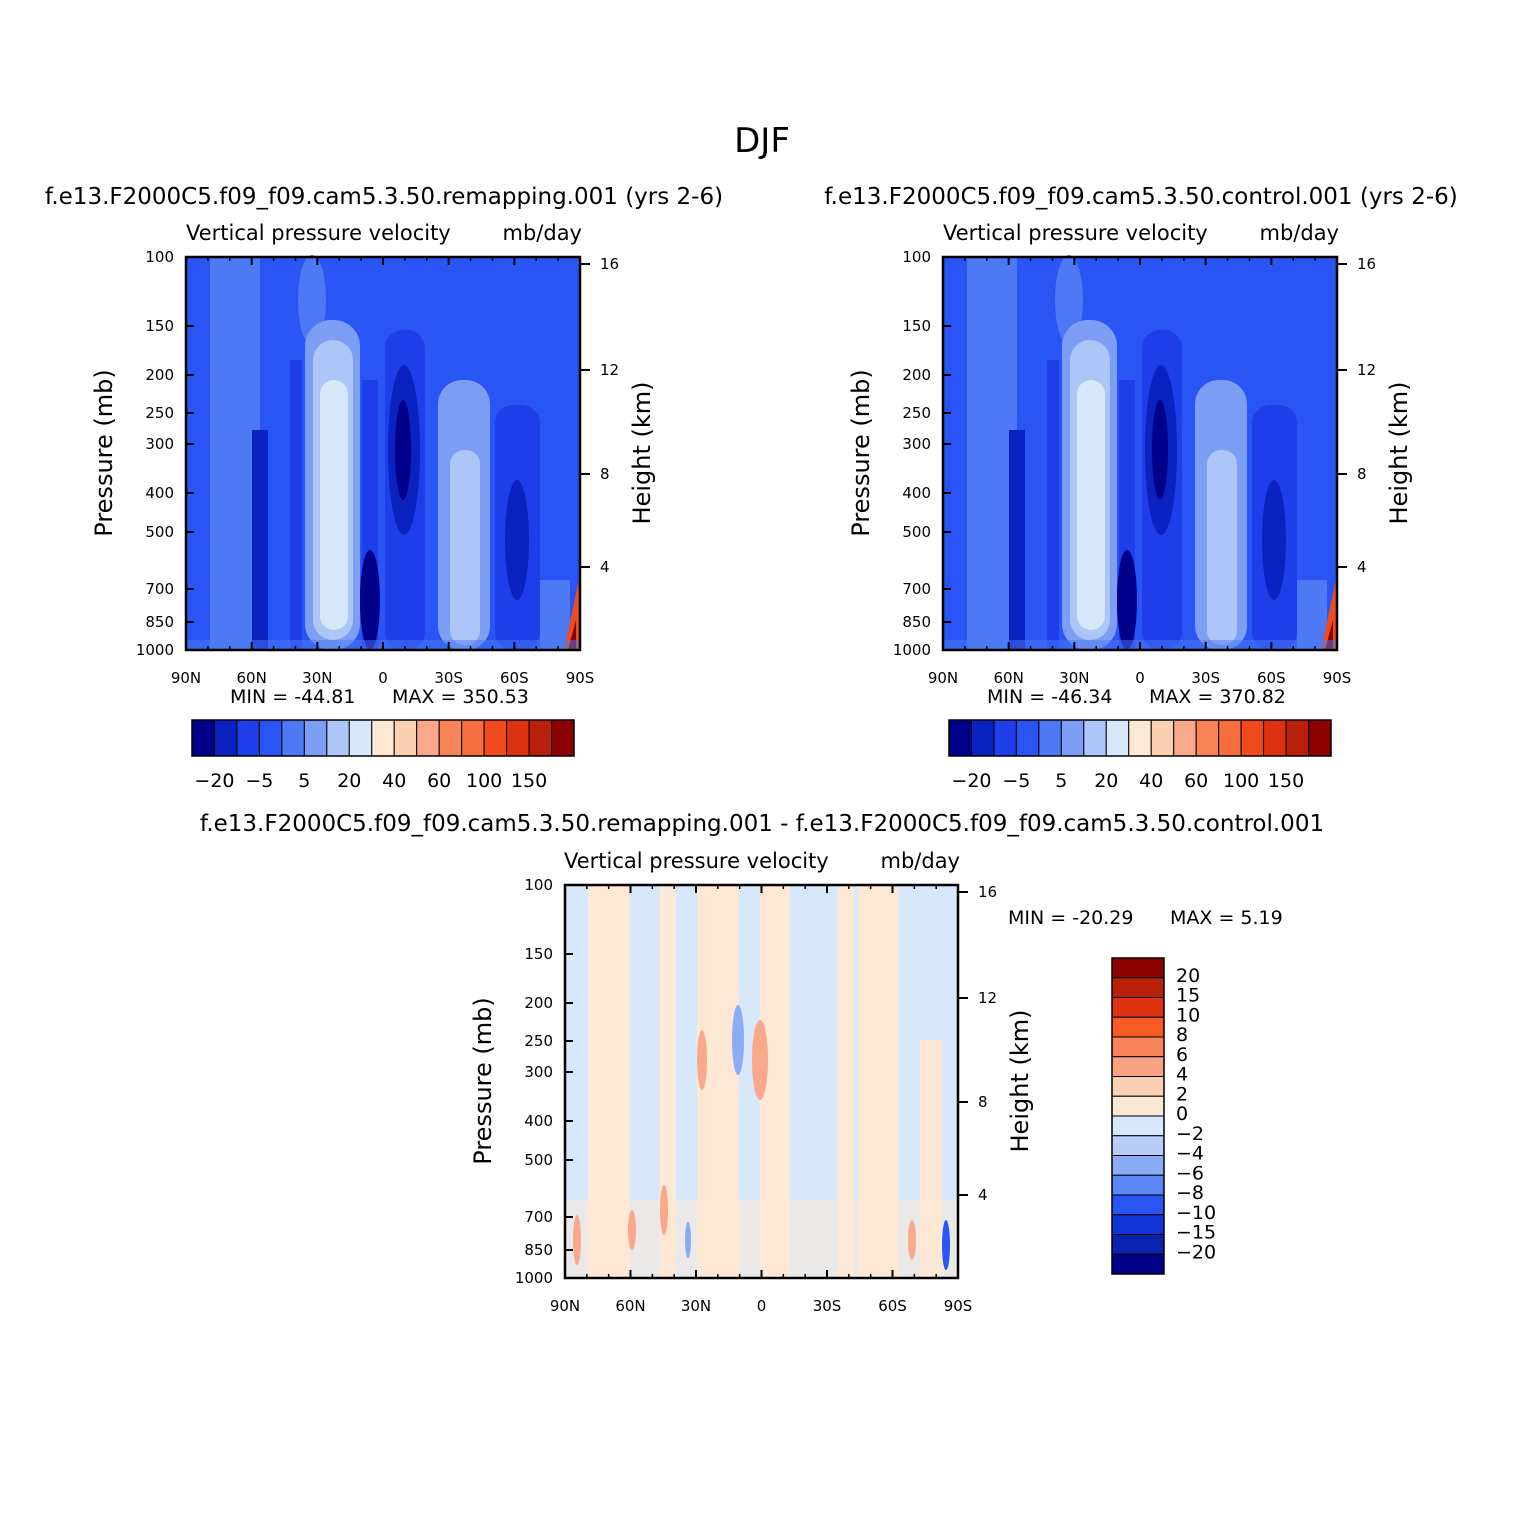 The width and height of the screenshot is (1524, 1528). I want to click on colorbar-label: 10, so click(1188, 1015).